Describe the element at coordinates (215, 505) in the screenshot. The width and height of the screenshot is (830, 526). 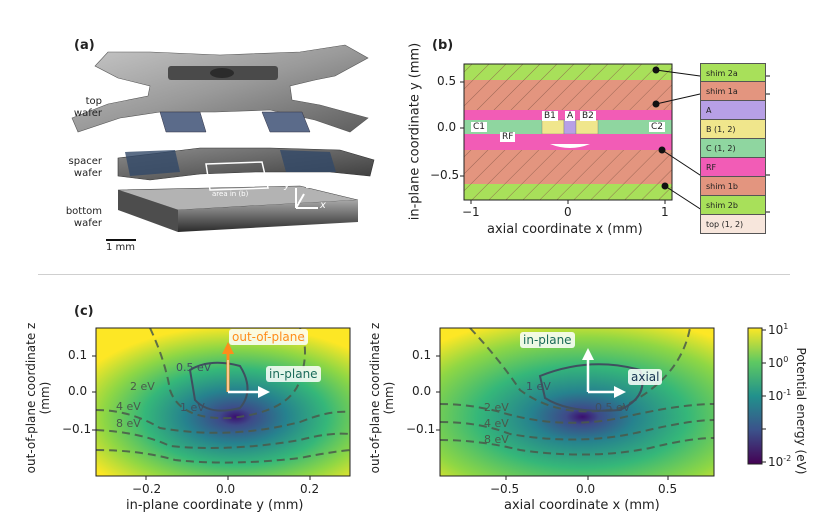
I see `c1-xlabel: in-plane coordinate y (mm)` at that location.